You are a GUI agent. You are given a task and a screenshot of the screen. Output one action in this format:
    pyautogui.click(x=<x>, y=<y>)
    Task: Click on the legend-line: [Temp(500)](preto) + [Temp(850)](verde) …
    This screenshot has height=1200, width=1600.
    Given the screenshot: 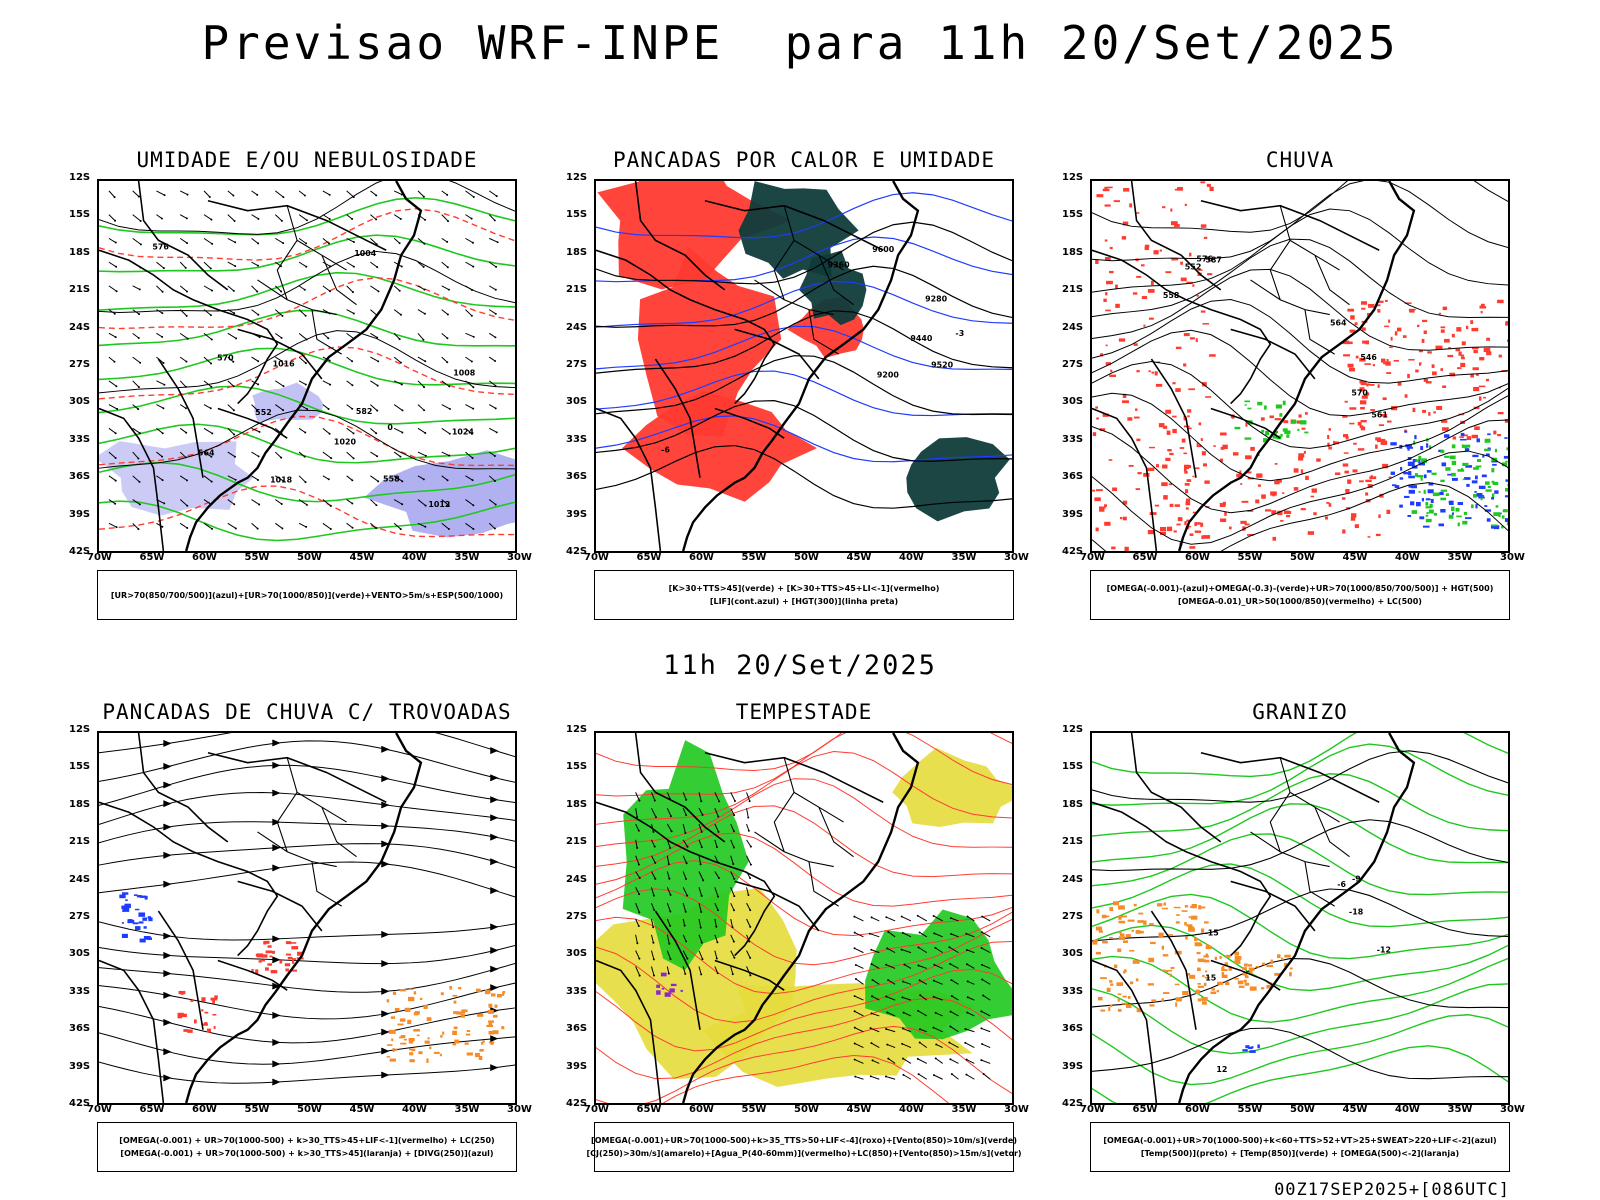 What is the action you would take?
    pyautogui.click(x=1300, y=1153)
    